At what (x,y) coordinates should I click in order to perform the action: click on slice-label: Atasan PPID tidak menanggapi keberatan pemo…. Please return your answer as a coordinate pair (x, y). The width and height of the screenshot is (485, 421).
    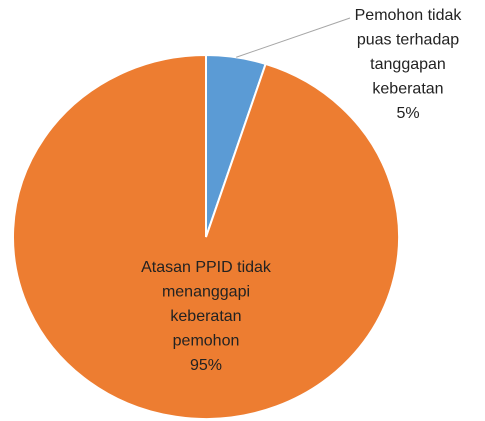
    Looking at the image, I should click on (206, 304).